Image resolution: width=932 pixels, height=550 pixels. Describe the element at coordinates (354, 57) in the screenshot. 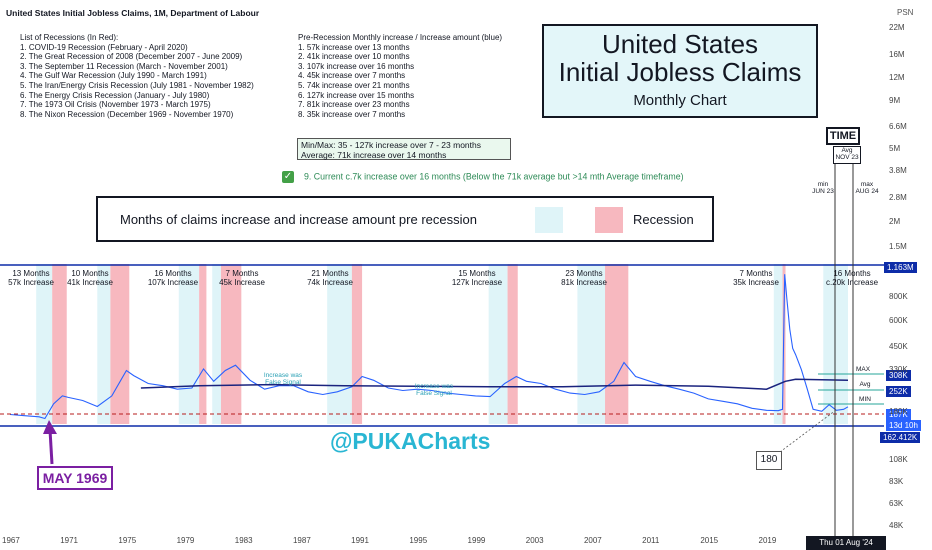

I see `prerecession-list-item: 2. 41k increase over 10 months` at that location.